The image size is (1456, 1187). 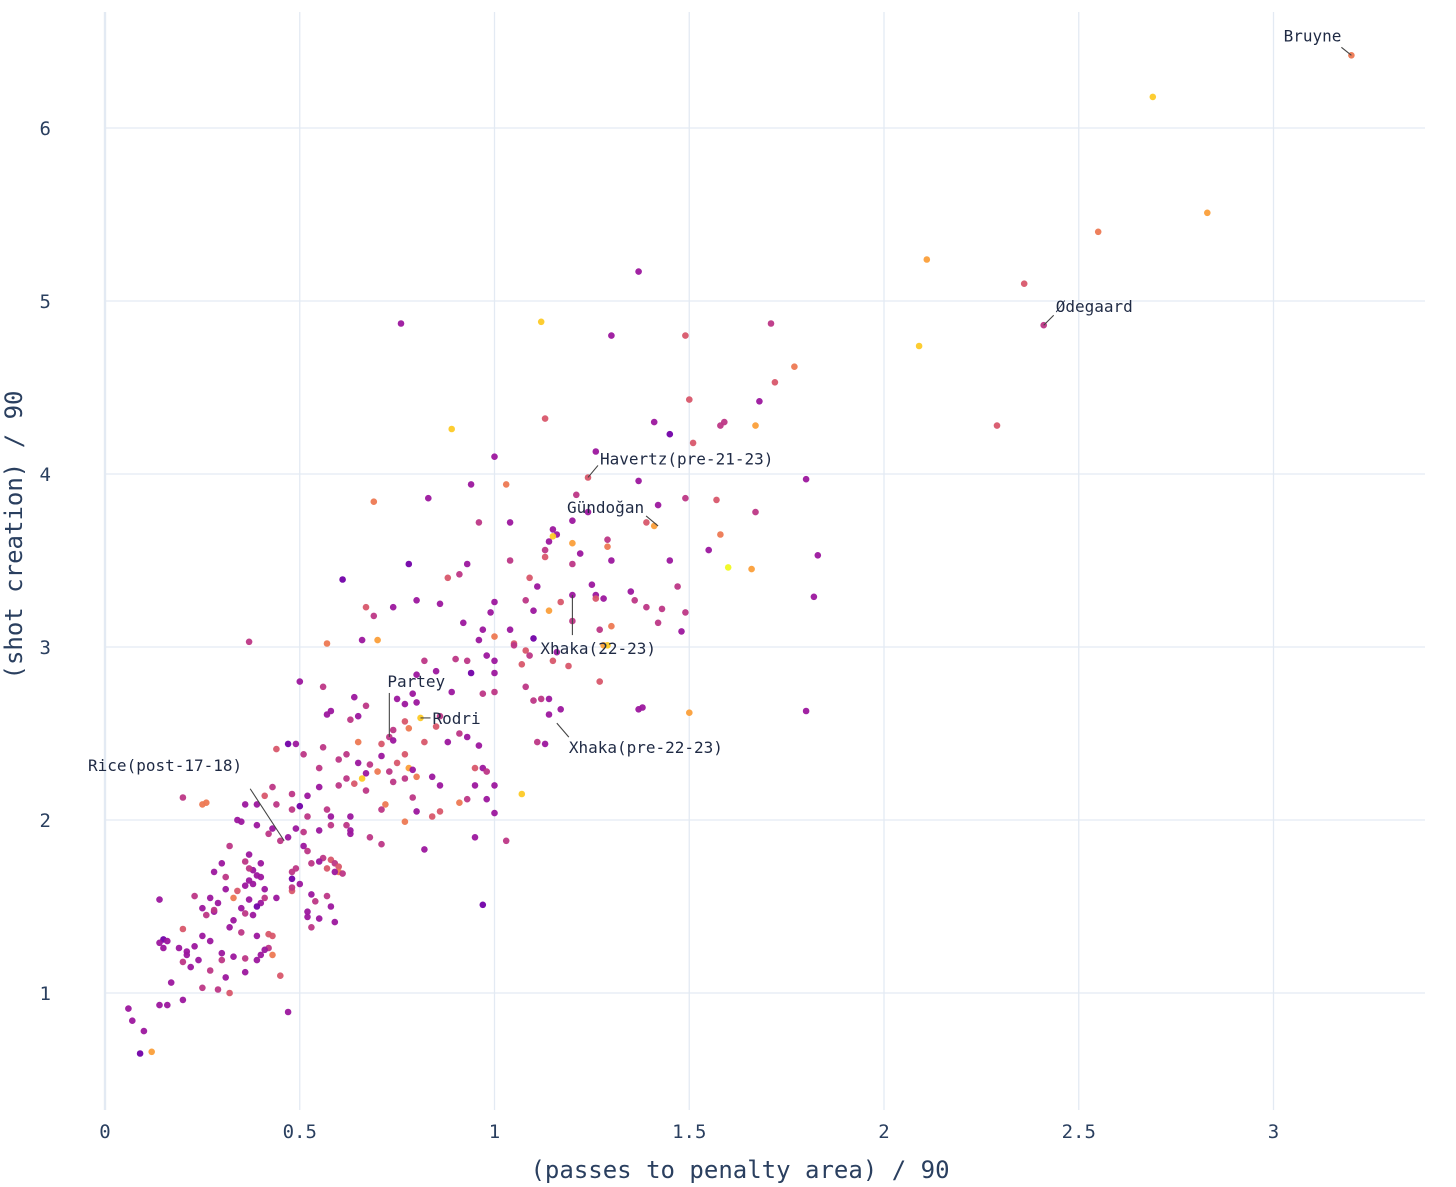 What do you see at coordinates (689, 1132) in the screenshot?
I see `x-tick-label: 1.5` at bounding box center [689, 1132].